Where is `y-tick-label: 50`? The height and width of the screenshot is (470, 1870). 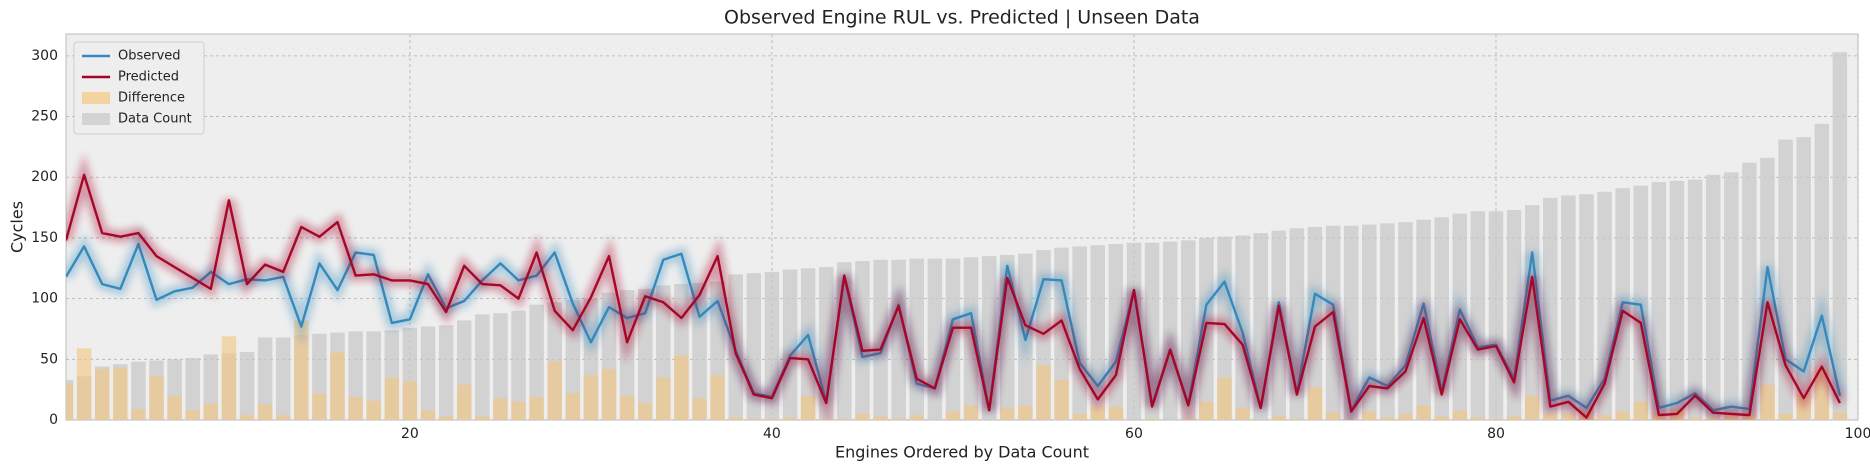
y-tick-label: 50 is located at coordinates (49, 359).